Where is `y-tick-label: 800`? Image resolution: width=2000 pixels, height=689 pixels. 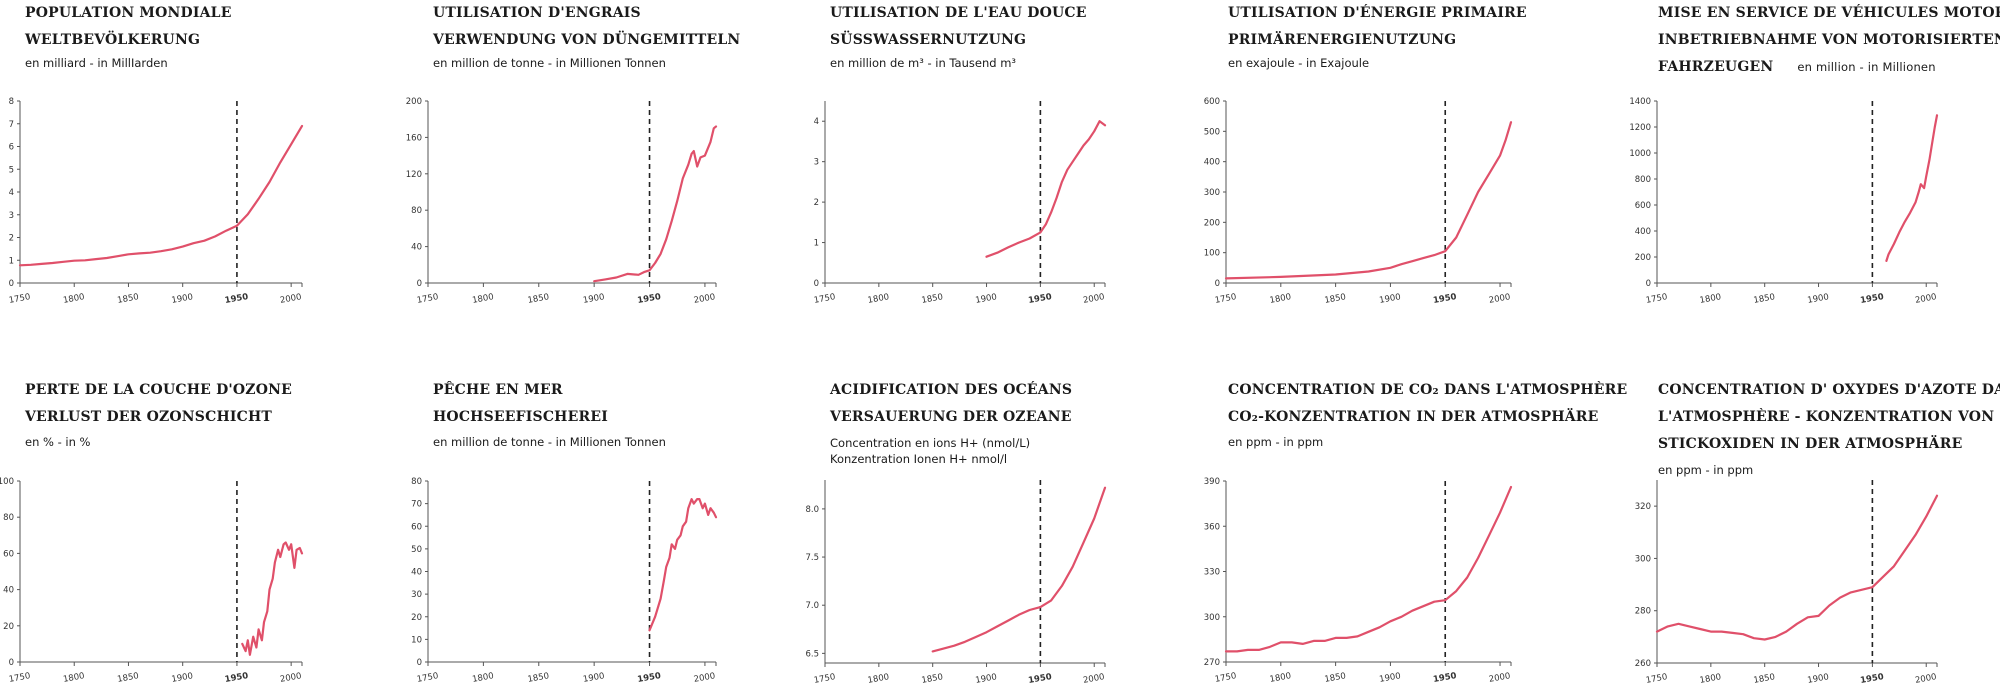
y-tick-label: 800 is located at coordinates (1643, 180).